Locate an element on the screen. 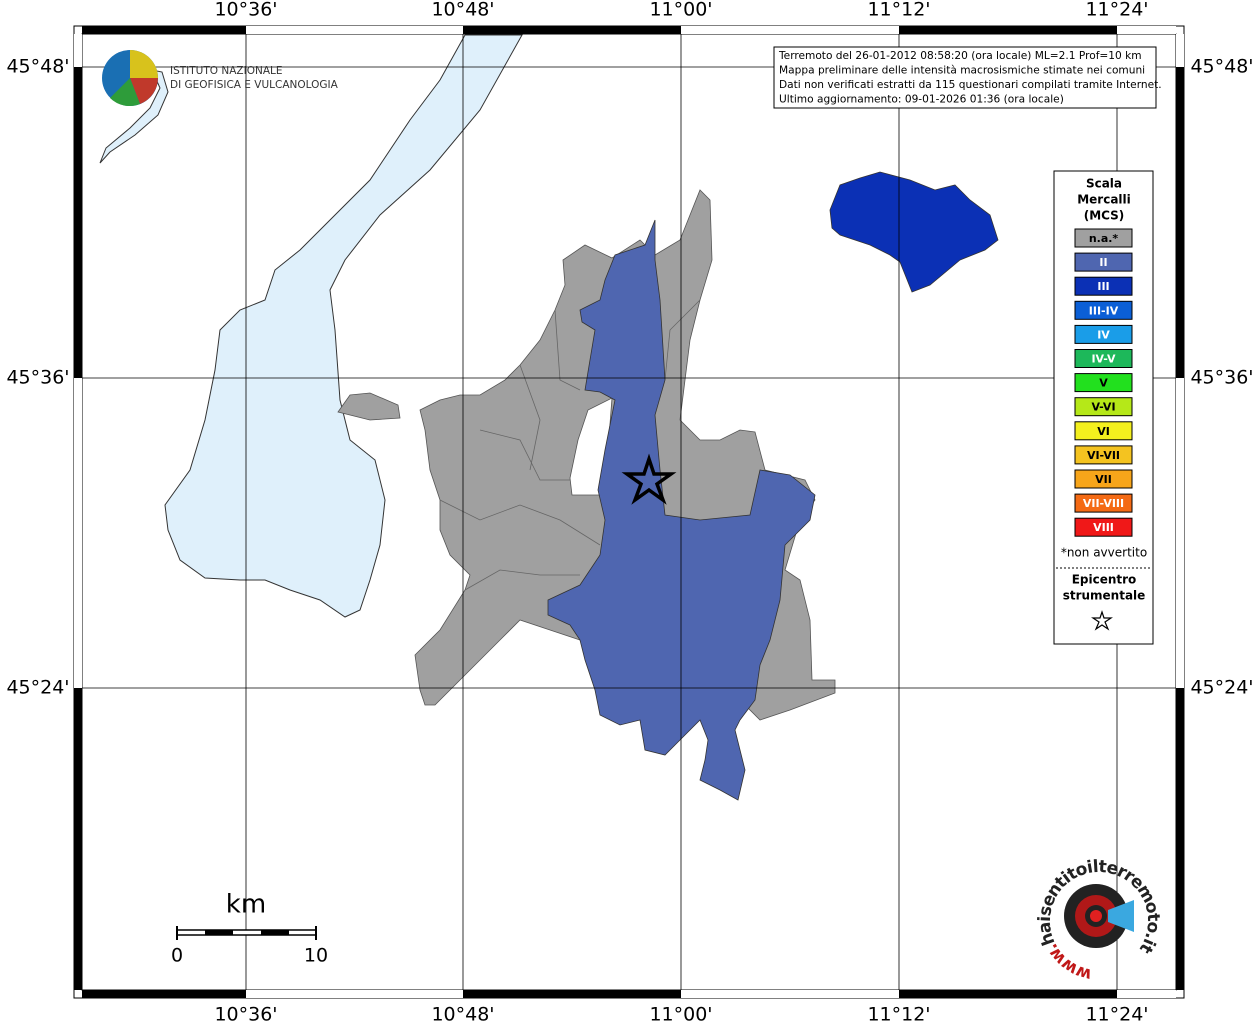 The image size is (1256, 1028). legend-label: VI-VII is located at coordinates (1103, 455).